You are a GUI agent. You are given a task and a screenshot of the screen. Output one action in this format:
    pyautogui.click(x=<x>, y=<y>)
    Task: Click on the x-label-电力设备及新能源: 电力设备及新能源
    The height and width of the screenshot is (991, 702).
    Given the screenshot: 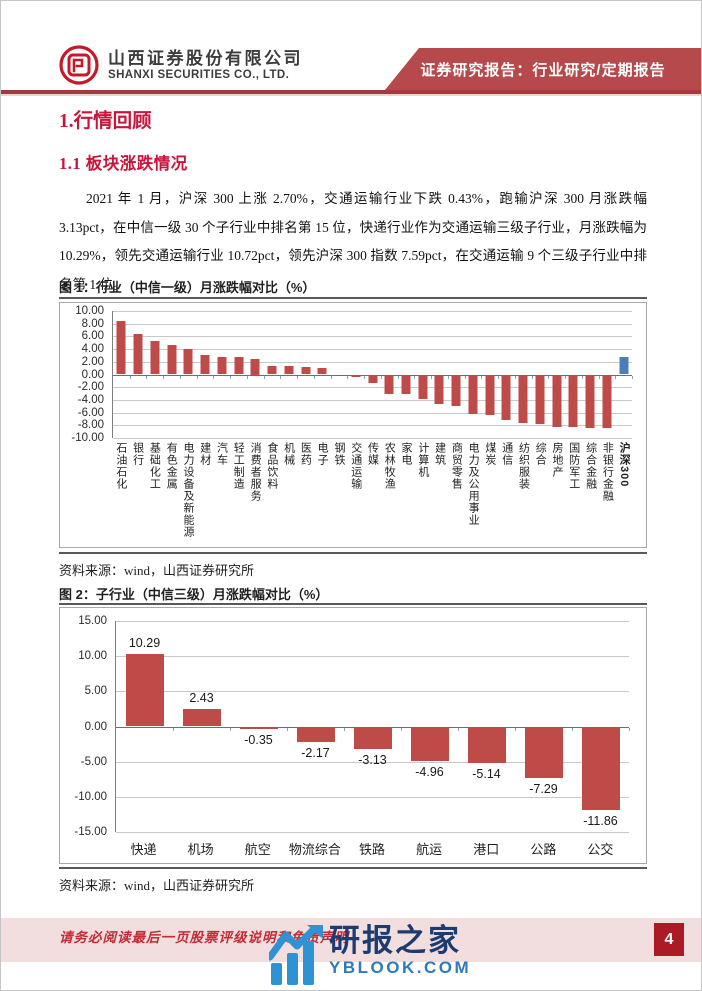 What is the action you would take?
    pyautogui.click(x=187, y=490)
    